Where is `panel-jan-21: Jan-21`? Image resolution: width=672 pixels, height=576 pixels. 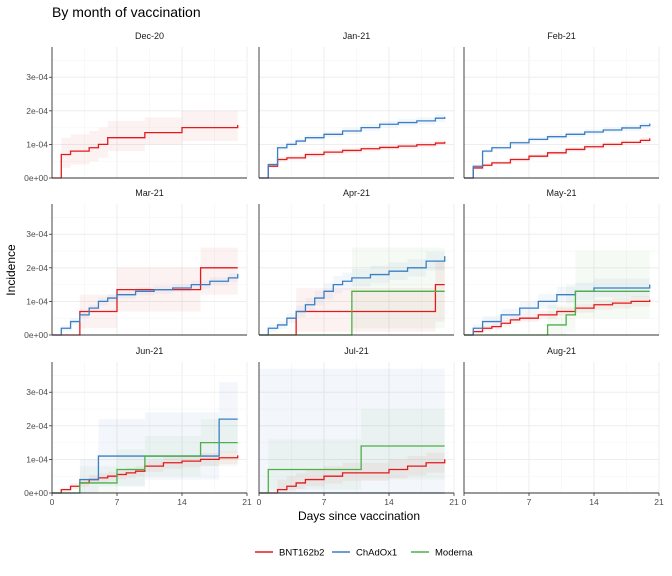 panel-jan-21: Jan-21 is located at coordinates (356, 105).